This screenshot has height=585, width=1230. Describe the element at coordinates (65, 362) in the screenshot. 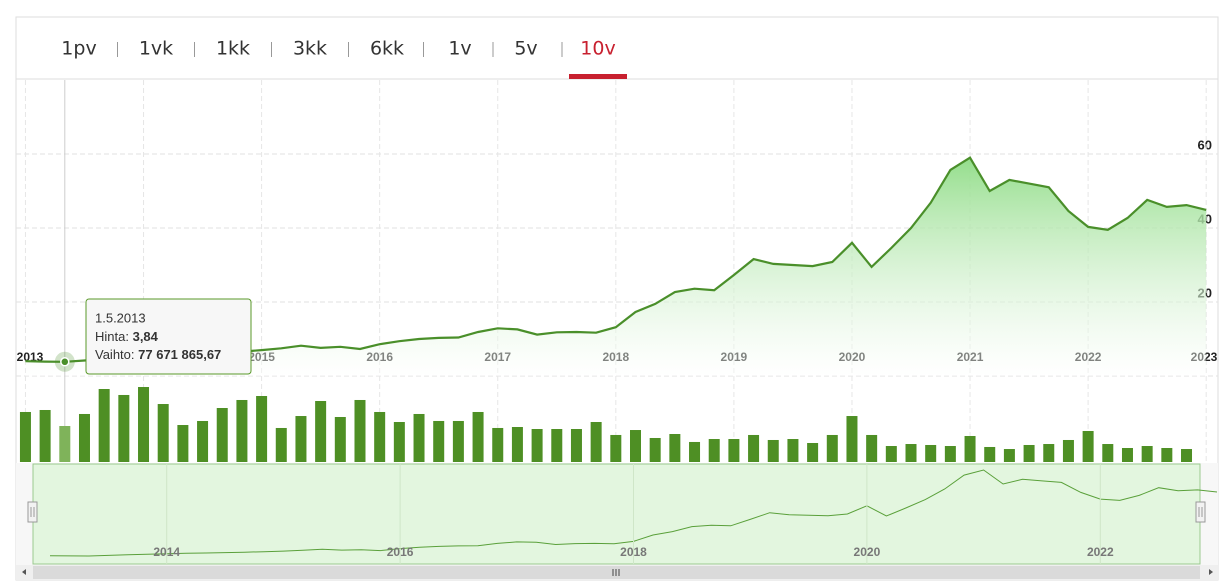

I see `hover-point` at that location.